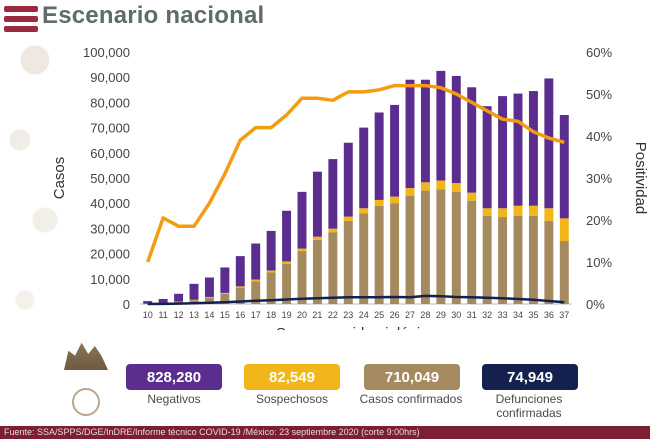  Describe the element at coordinates (292, 377) in the screenshot. I see `stat-sospechosos-badge: 82,549` at that location.